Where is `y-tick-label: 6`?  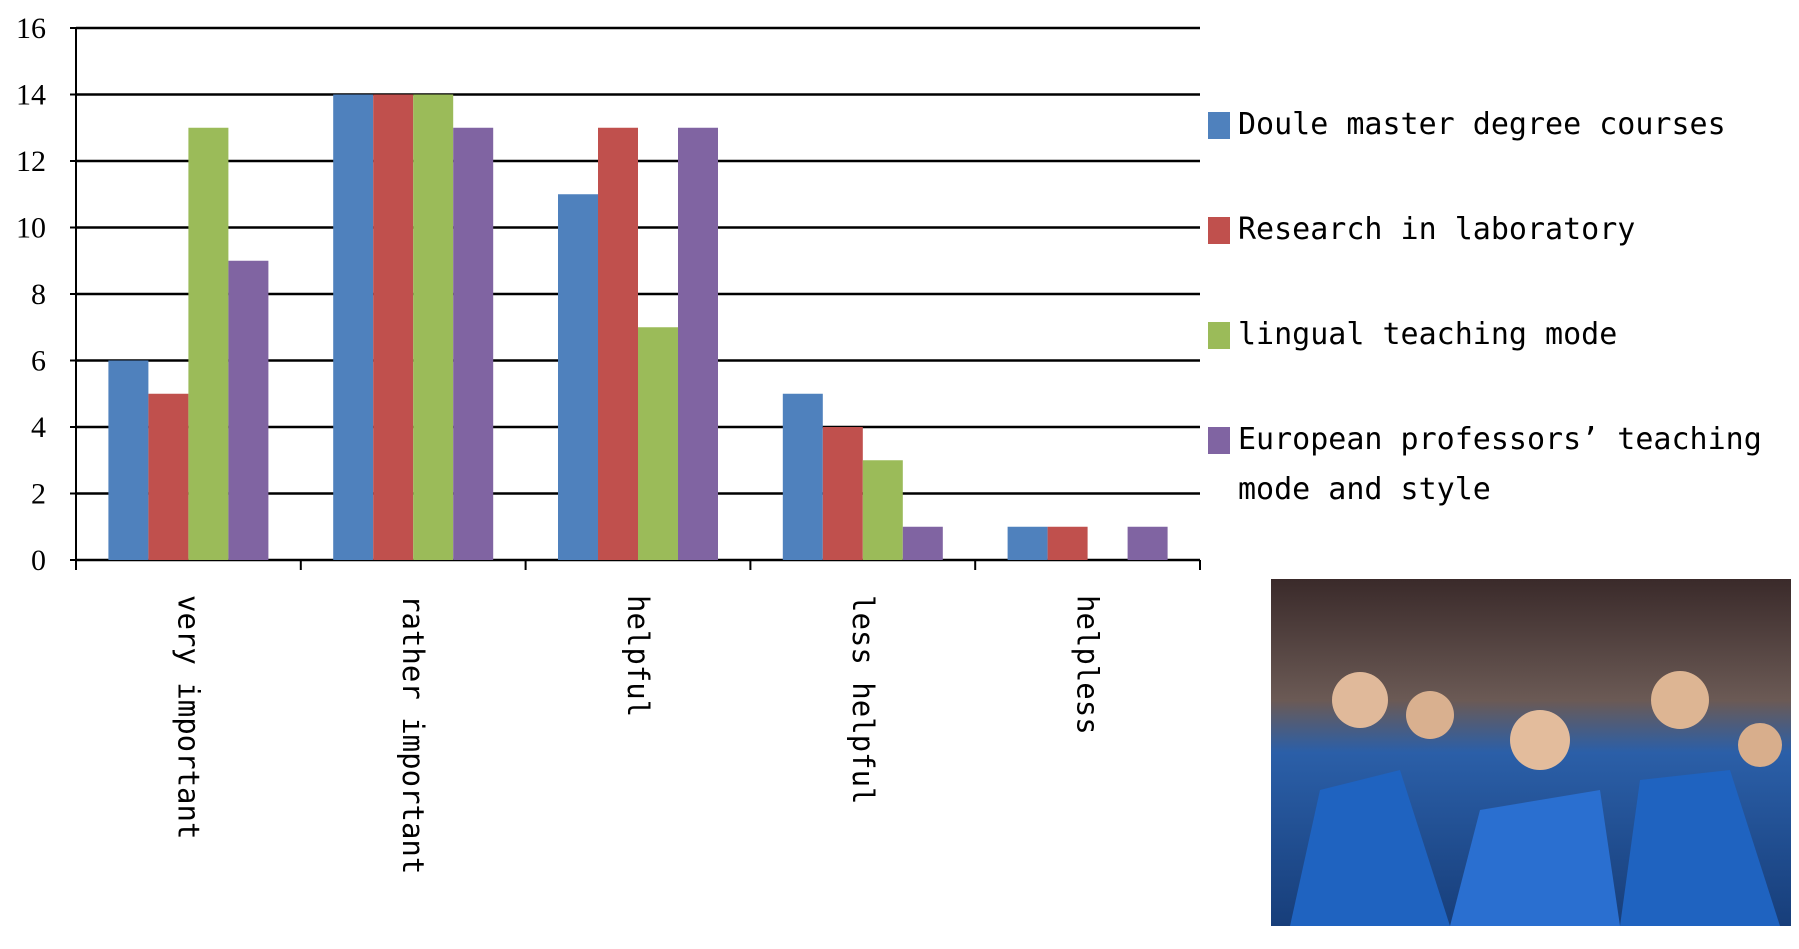
y-tick-label: 6 is located at coordinates (38, 361).